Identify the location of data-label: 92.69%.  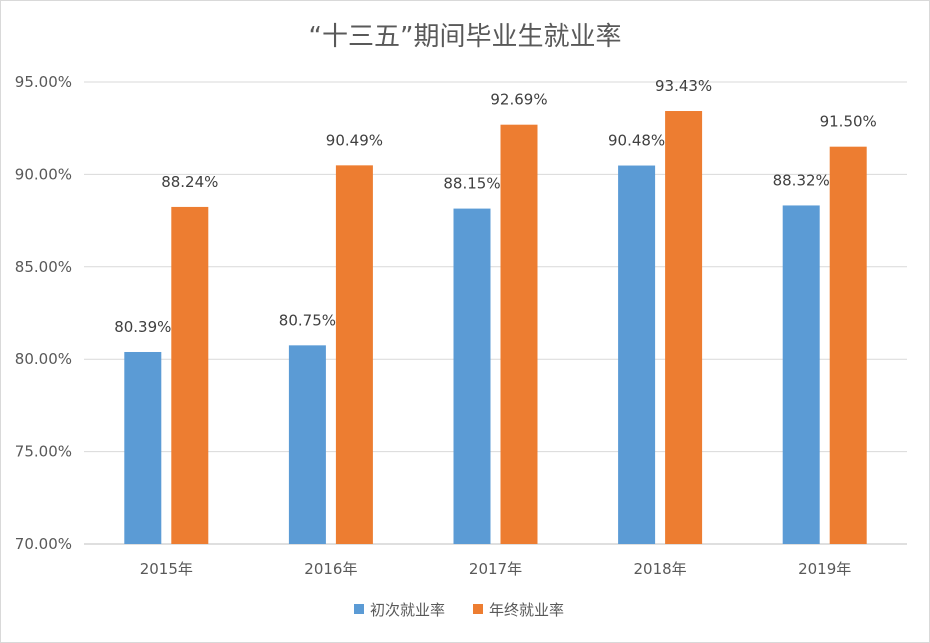
(518, 100).